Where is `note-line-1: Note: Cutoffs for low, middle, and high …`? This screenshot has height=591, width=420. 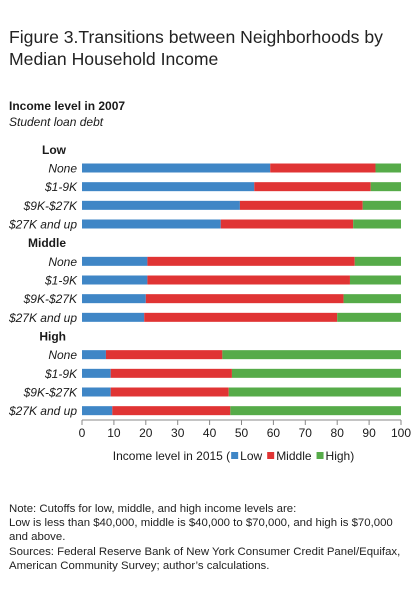
note-line-1: Note: Cutoffs for low, middle, and high … is located at coordinates (153, 509).